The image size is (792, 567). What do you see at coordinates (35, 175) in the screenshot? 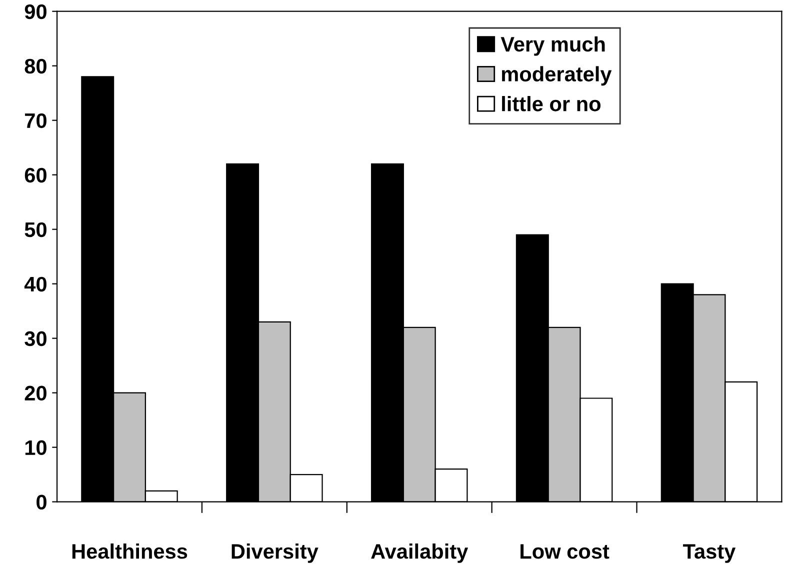
I see `y-tick-label: 60` at bounding box center [35, 175].